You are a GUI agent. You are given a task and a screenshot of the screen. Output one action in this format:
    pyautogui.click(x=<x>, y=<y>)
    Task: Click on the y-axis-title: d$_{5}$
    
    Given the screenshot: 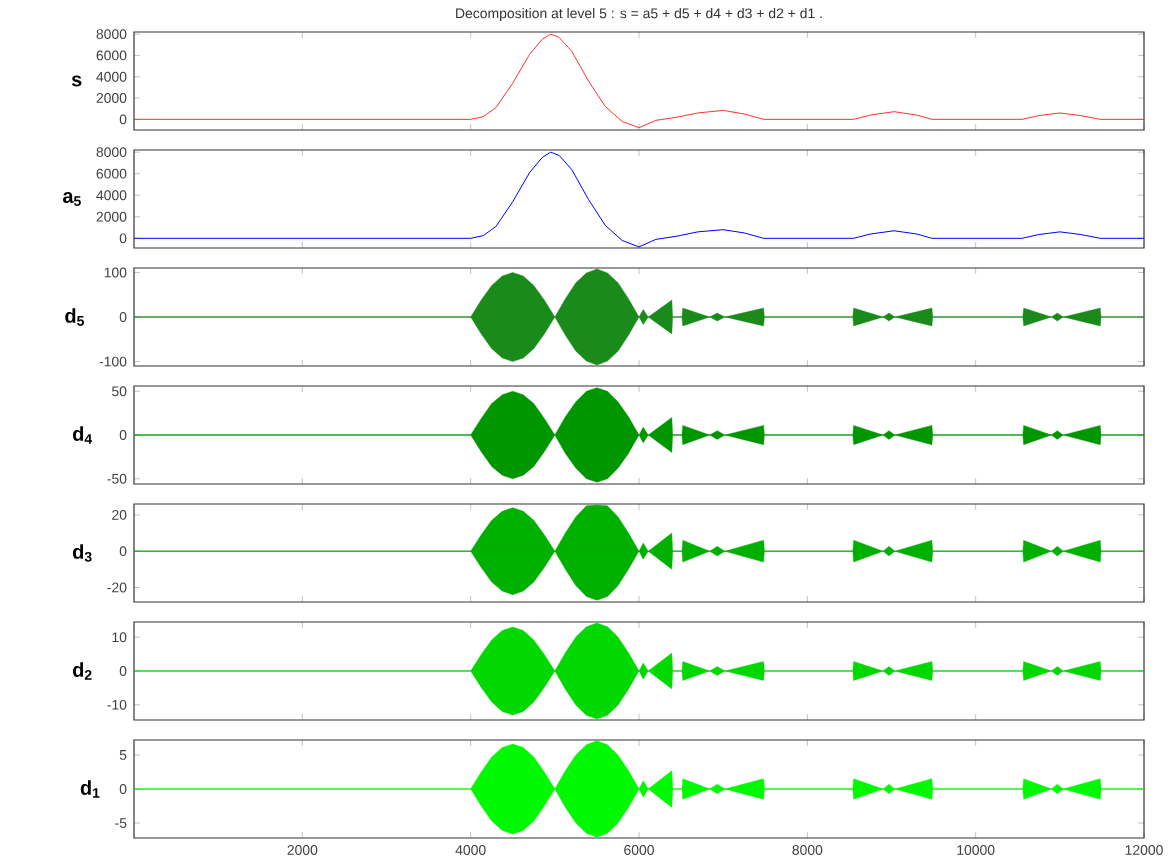 What is the action you would take?
    pyautogui.click(x=74, y=317)
    